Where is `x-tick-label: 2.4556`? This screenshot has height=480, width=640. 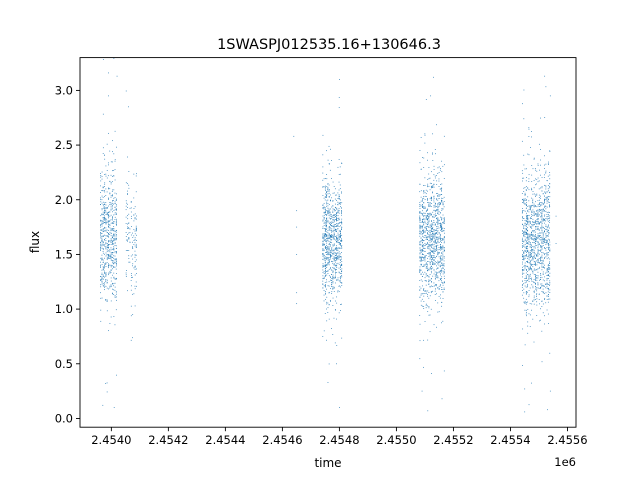 x-tick-label: 2.4556 is located at coordinates (567, 440).